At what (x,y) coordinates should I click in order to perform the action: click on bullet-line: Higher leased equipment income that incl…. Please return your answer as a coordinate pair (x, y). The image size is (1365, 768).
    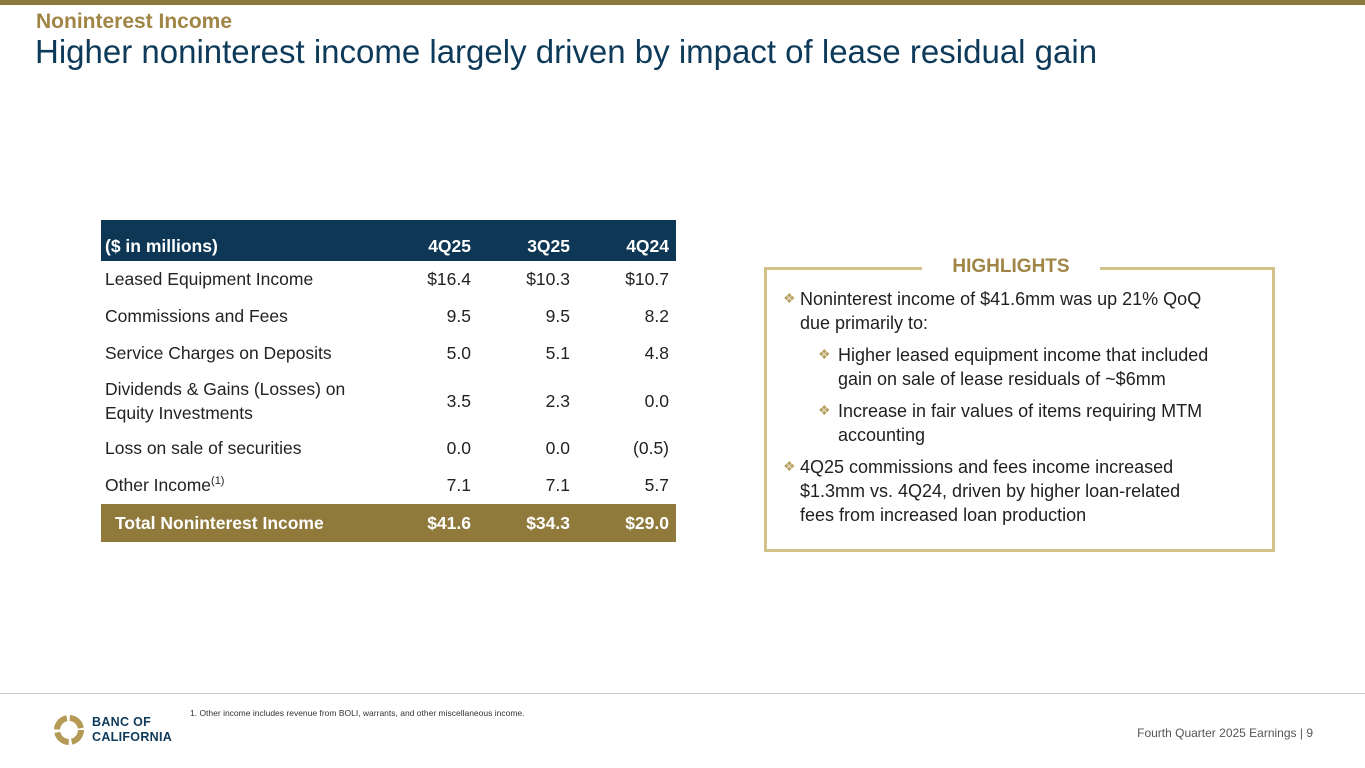
    Looking at the image, I should click on (1023, 355).